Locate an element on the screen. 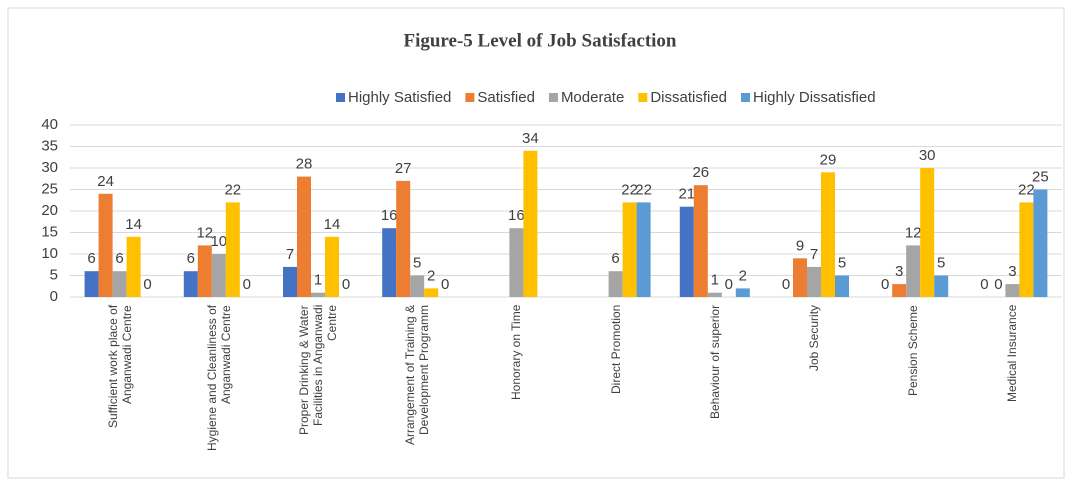  y-tick-label: 0 is located at coordinates (54, 296).